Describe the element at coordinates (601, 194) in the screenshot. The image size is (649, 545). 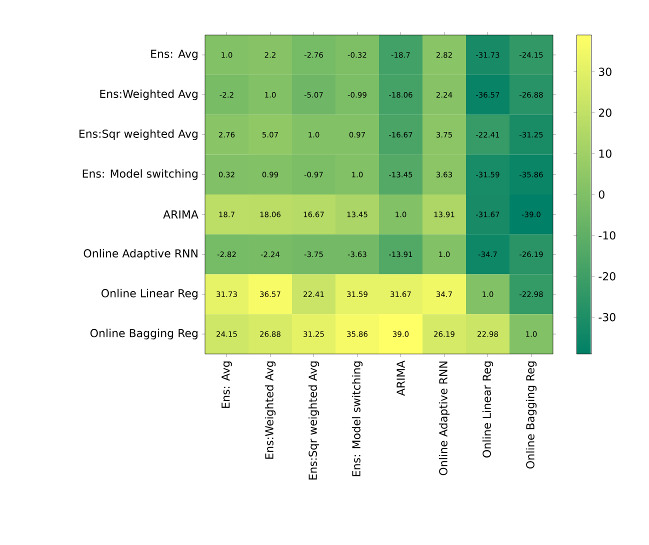
I see `color-bar-label: 0` at that location.